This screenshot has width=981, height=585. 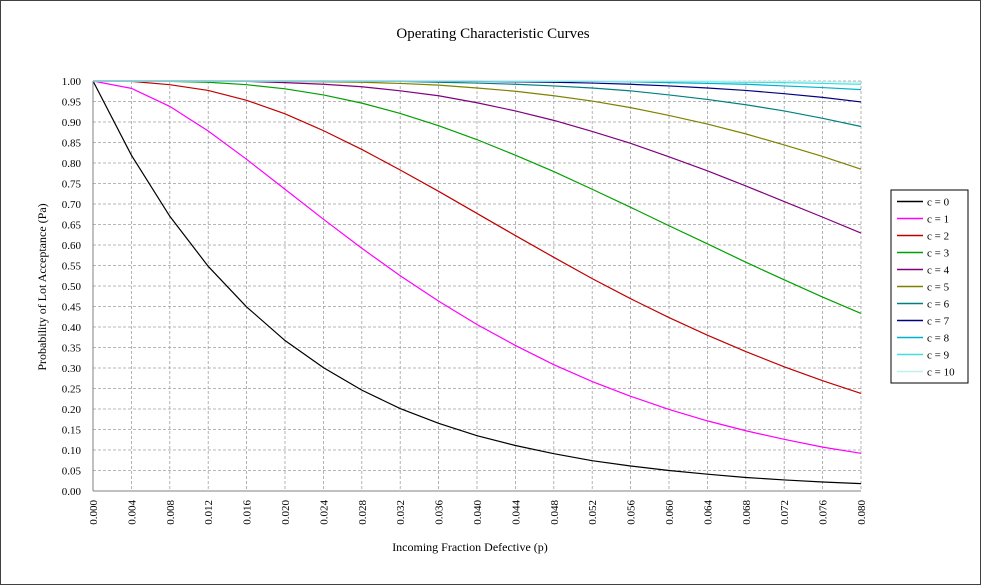 What do you see at coordinates (171, 512) in the screenshot?
I see `x-tick-label: 0.008` at bounding box center [171, 512].